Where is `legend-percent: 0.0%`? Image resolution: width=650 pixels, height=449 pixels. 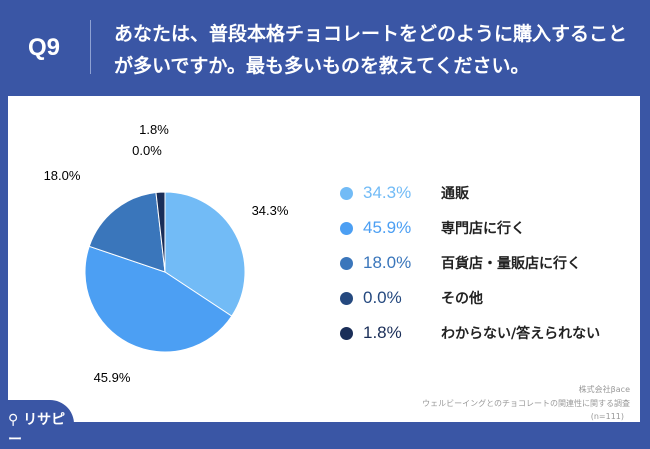 legend-percent: 0.0% is located at coordinates (382, 297).